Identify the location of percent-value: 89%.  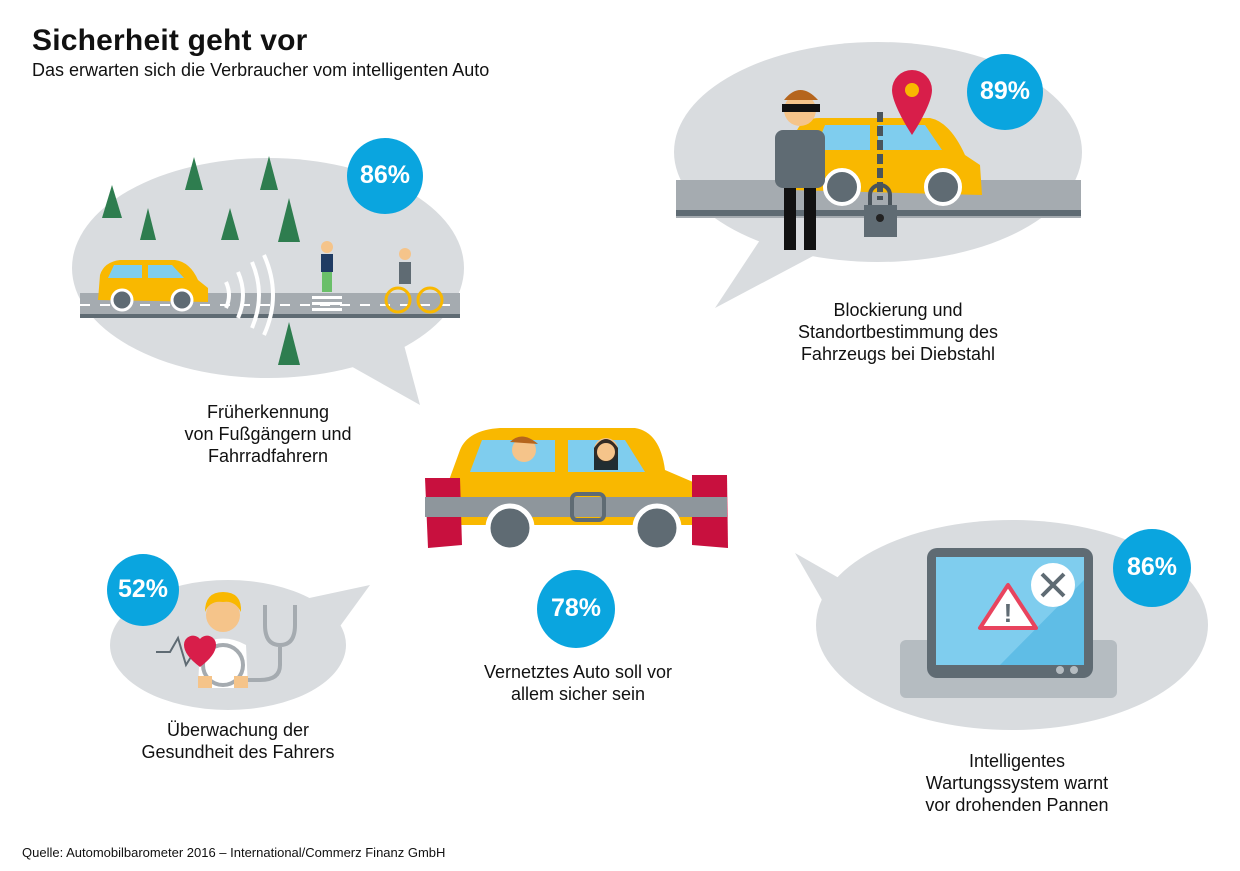
(1005, 91).